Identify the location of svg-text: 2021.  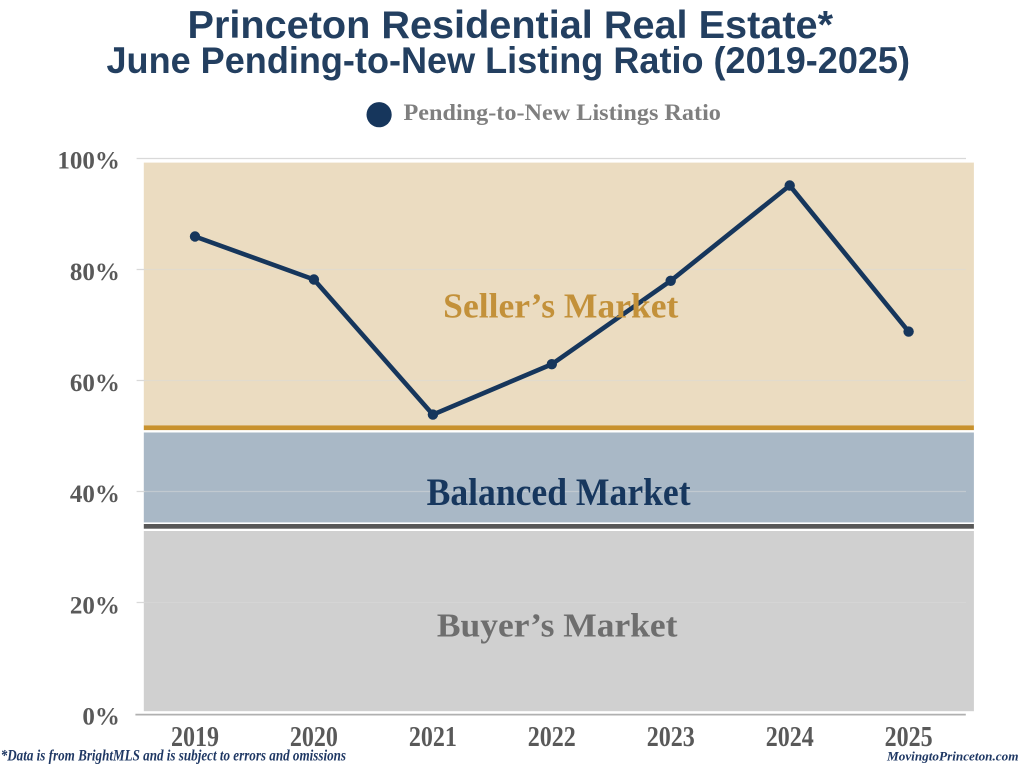
(433, 737).